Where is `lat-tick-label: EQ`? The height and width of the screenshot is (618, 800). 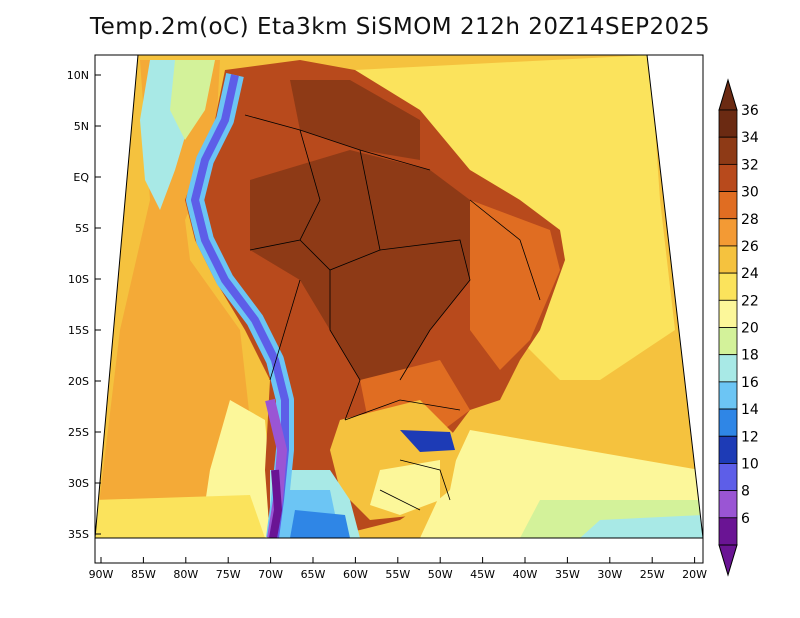
lat-tick-label: EQ is located at coordinates (81, 177).